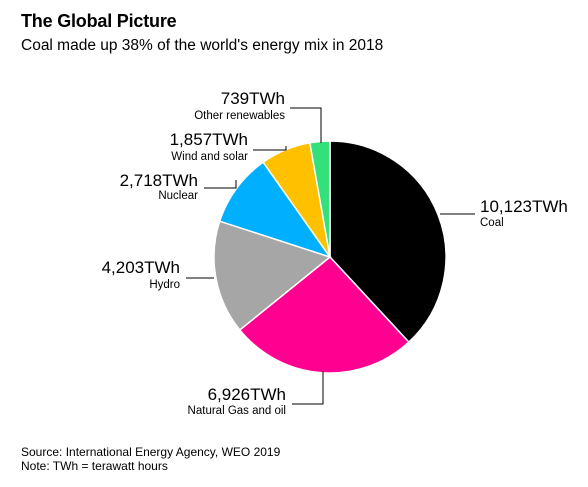  I want to click on value-label-wind-and-solar: 1,857TWh, so click(209, 139).